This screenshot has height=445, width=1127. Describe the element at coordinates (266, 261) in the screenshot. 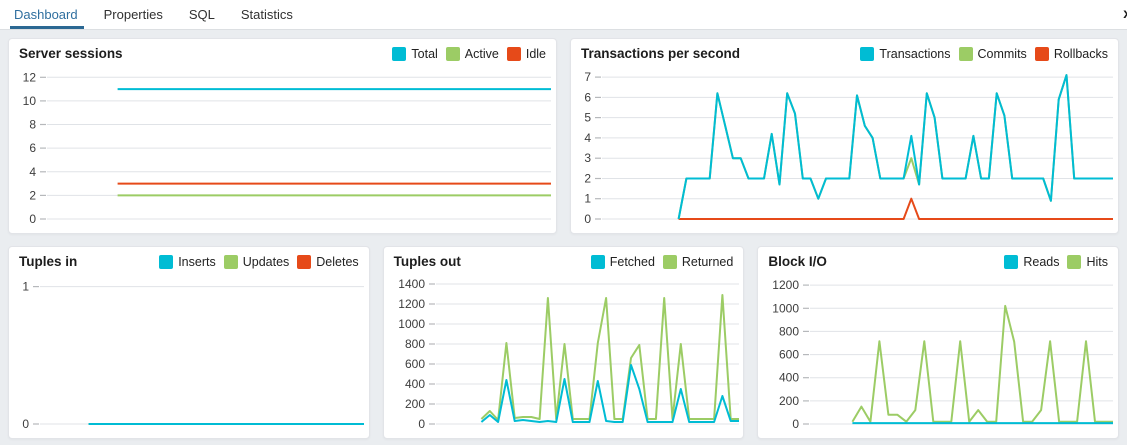

I see `legend-label: Updates` at that location.